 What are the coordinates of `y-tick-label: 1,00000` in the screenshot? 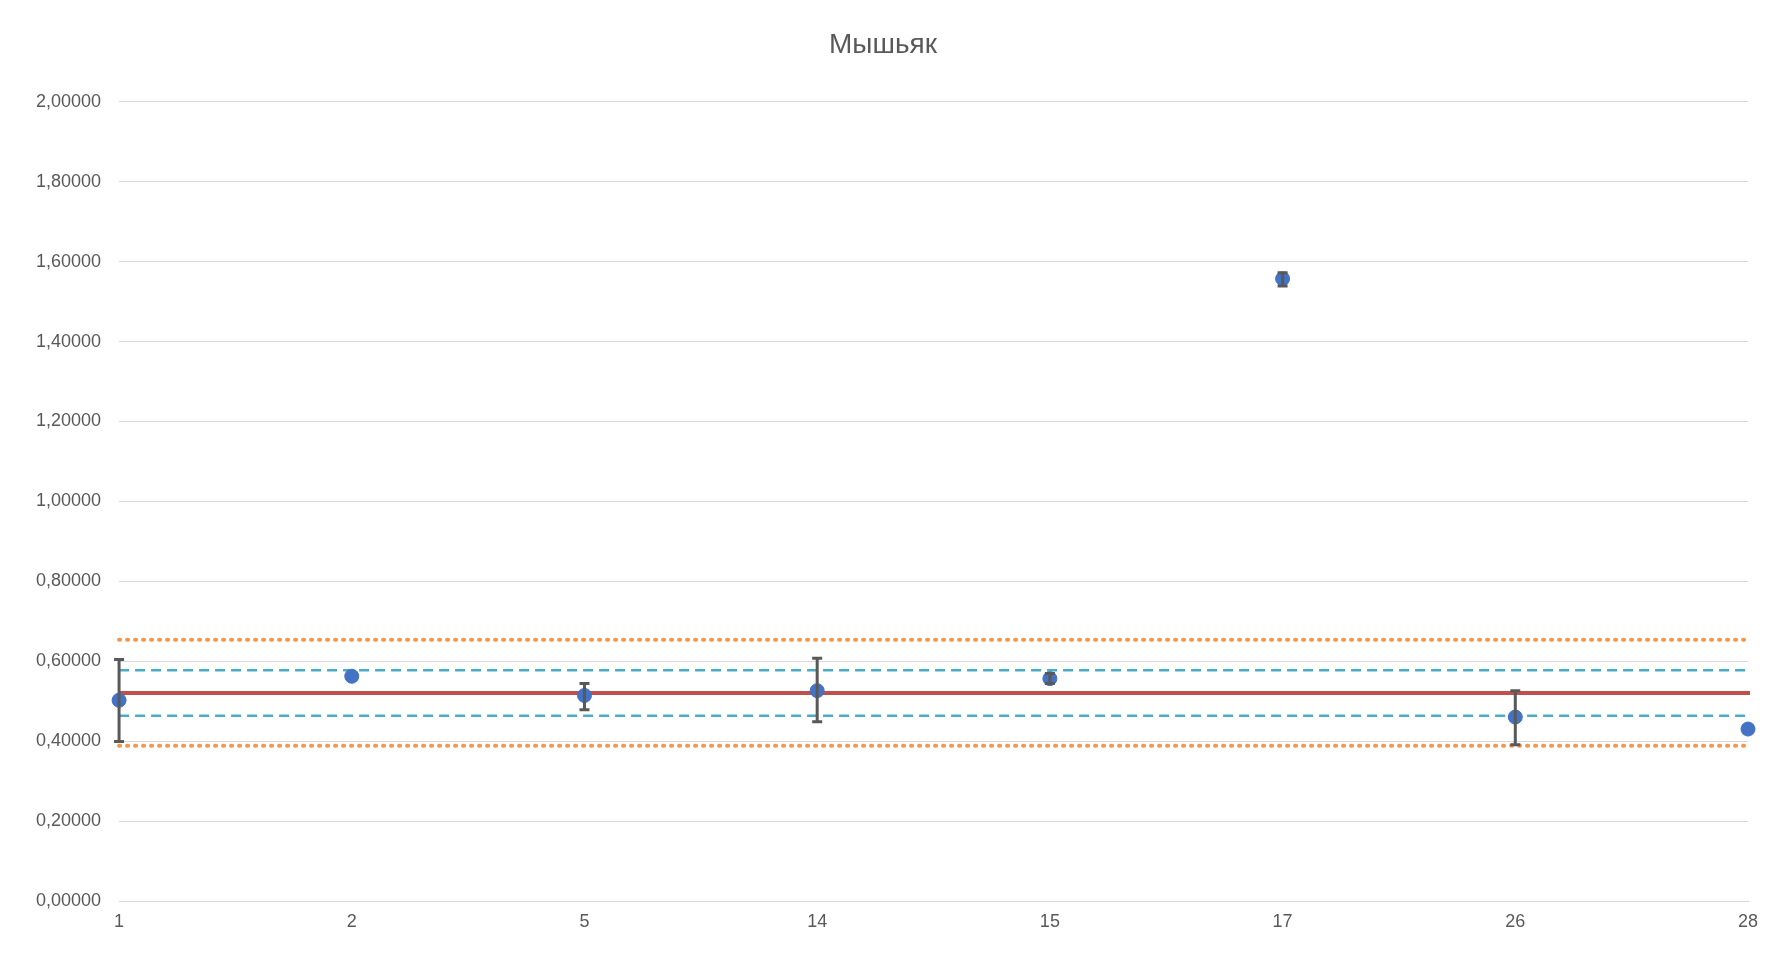 It's located at (68, 500).